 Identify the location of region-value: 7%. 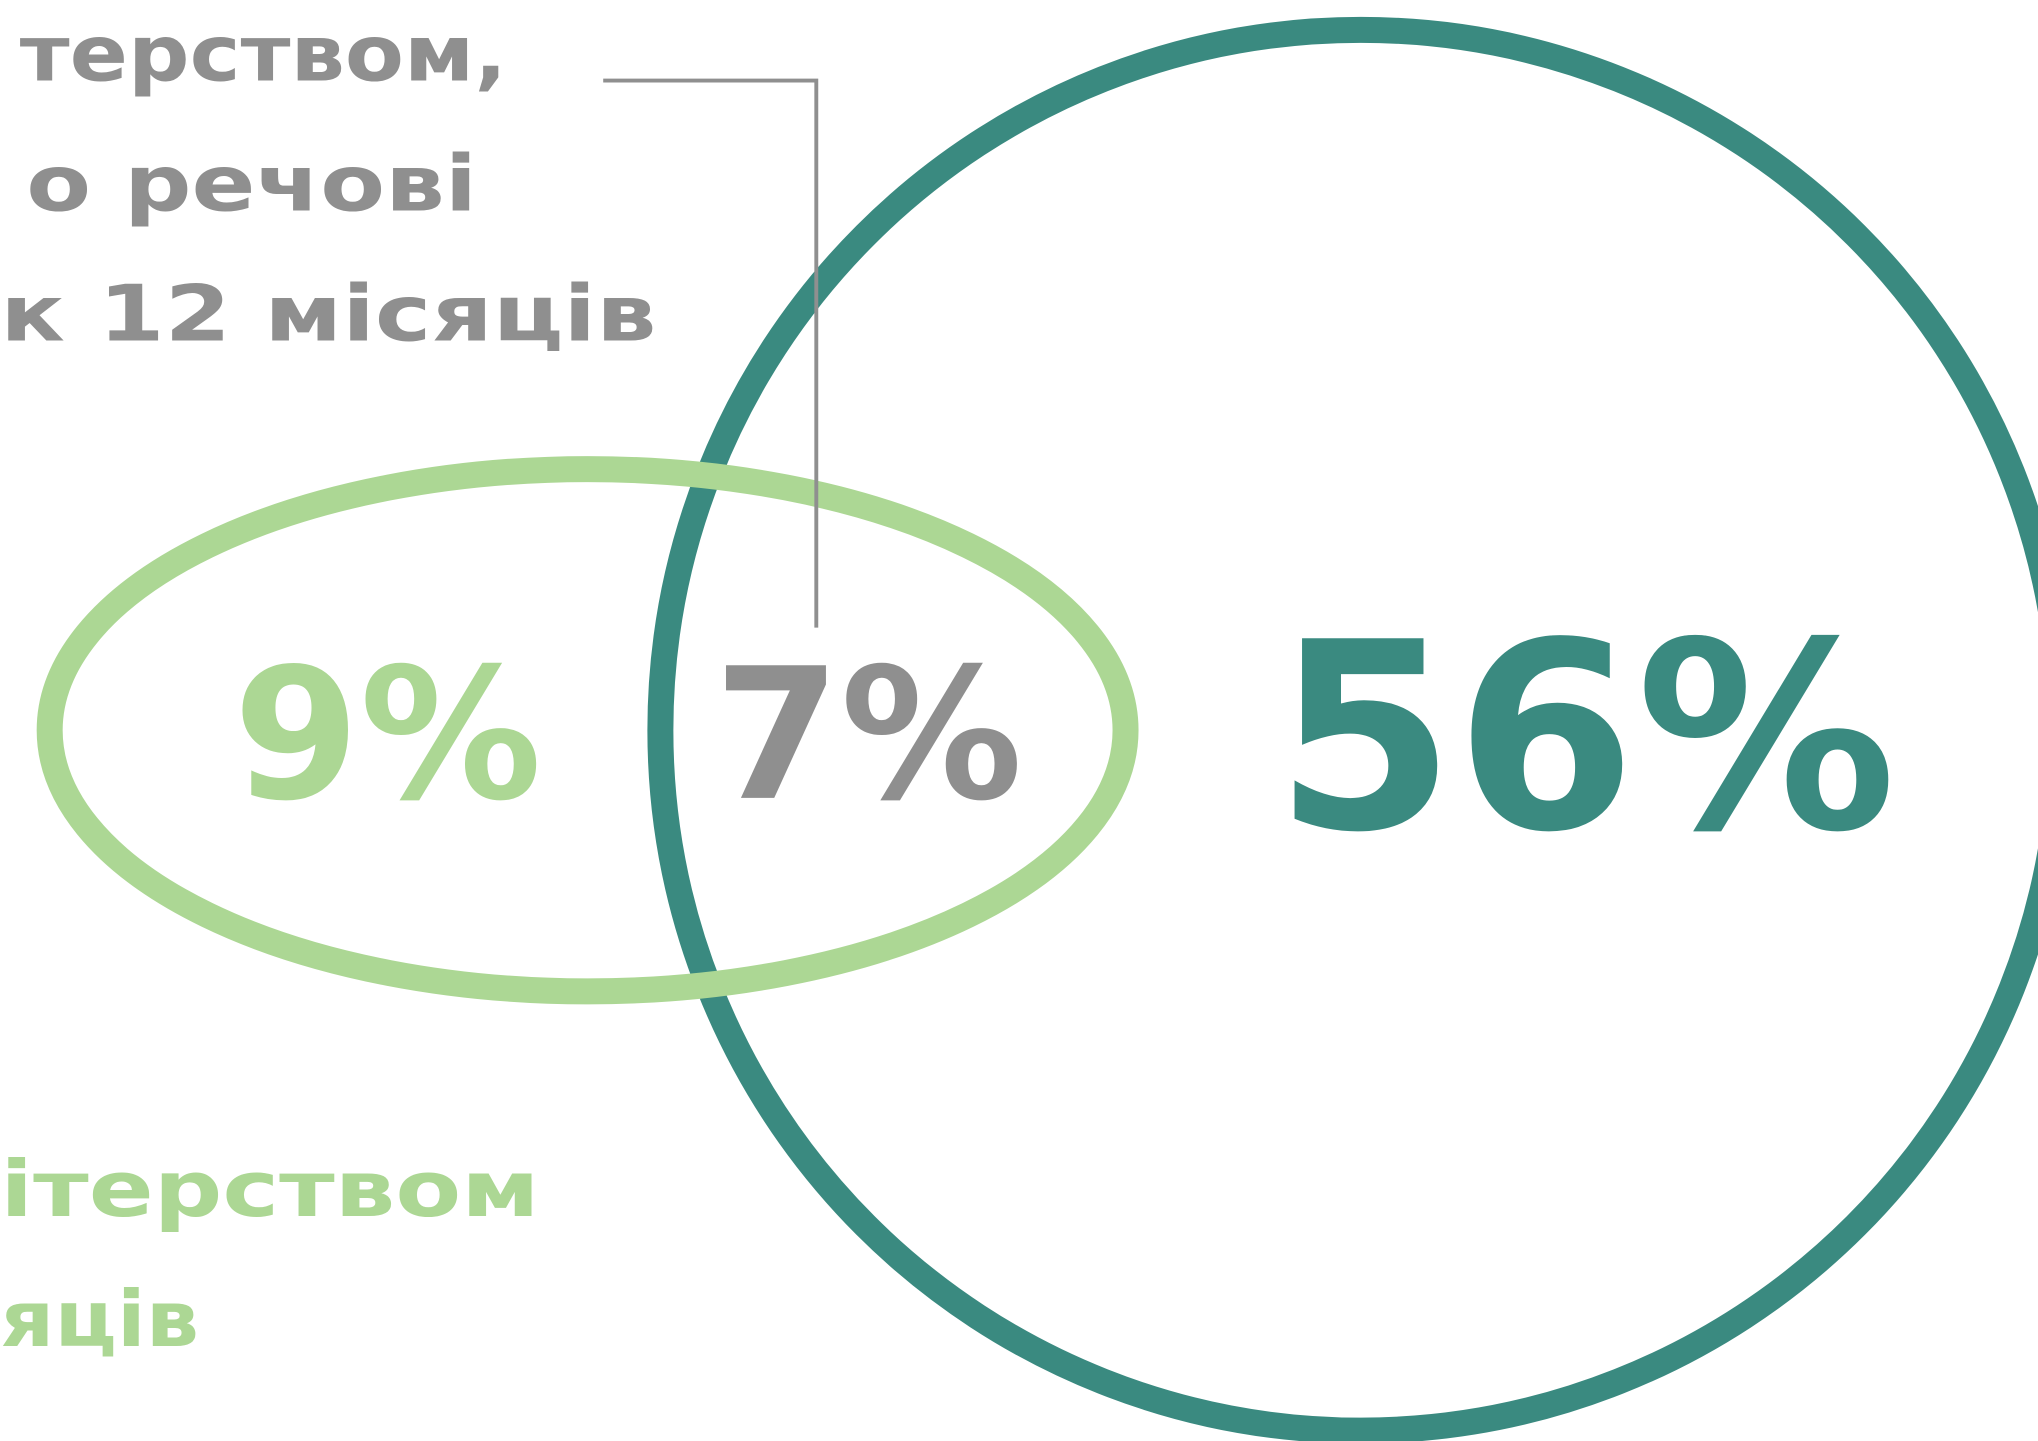
(868, 735).